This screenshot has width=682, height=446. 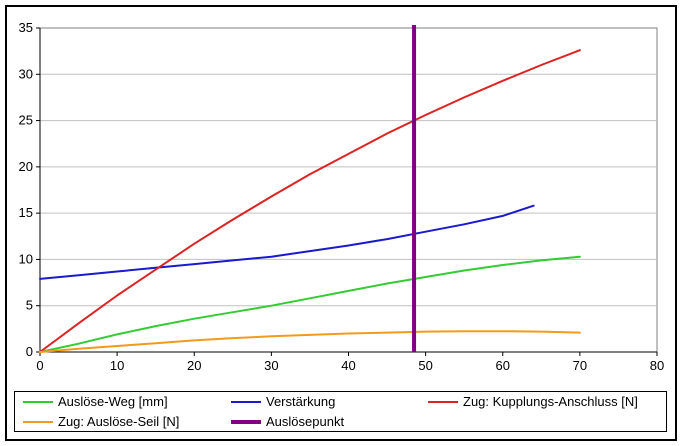 I want to click on x-tick-label: 30, so click(x=271, y=365).